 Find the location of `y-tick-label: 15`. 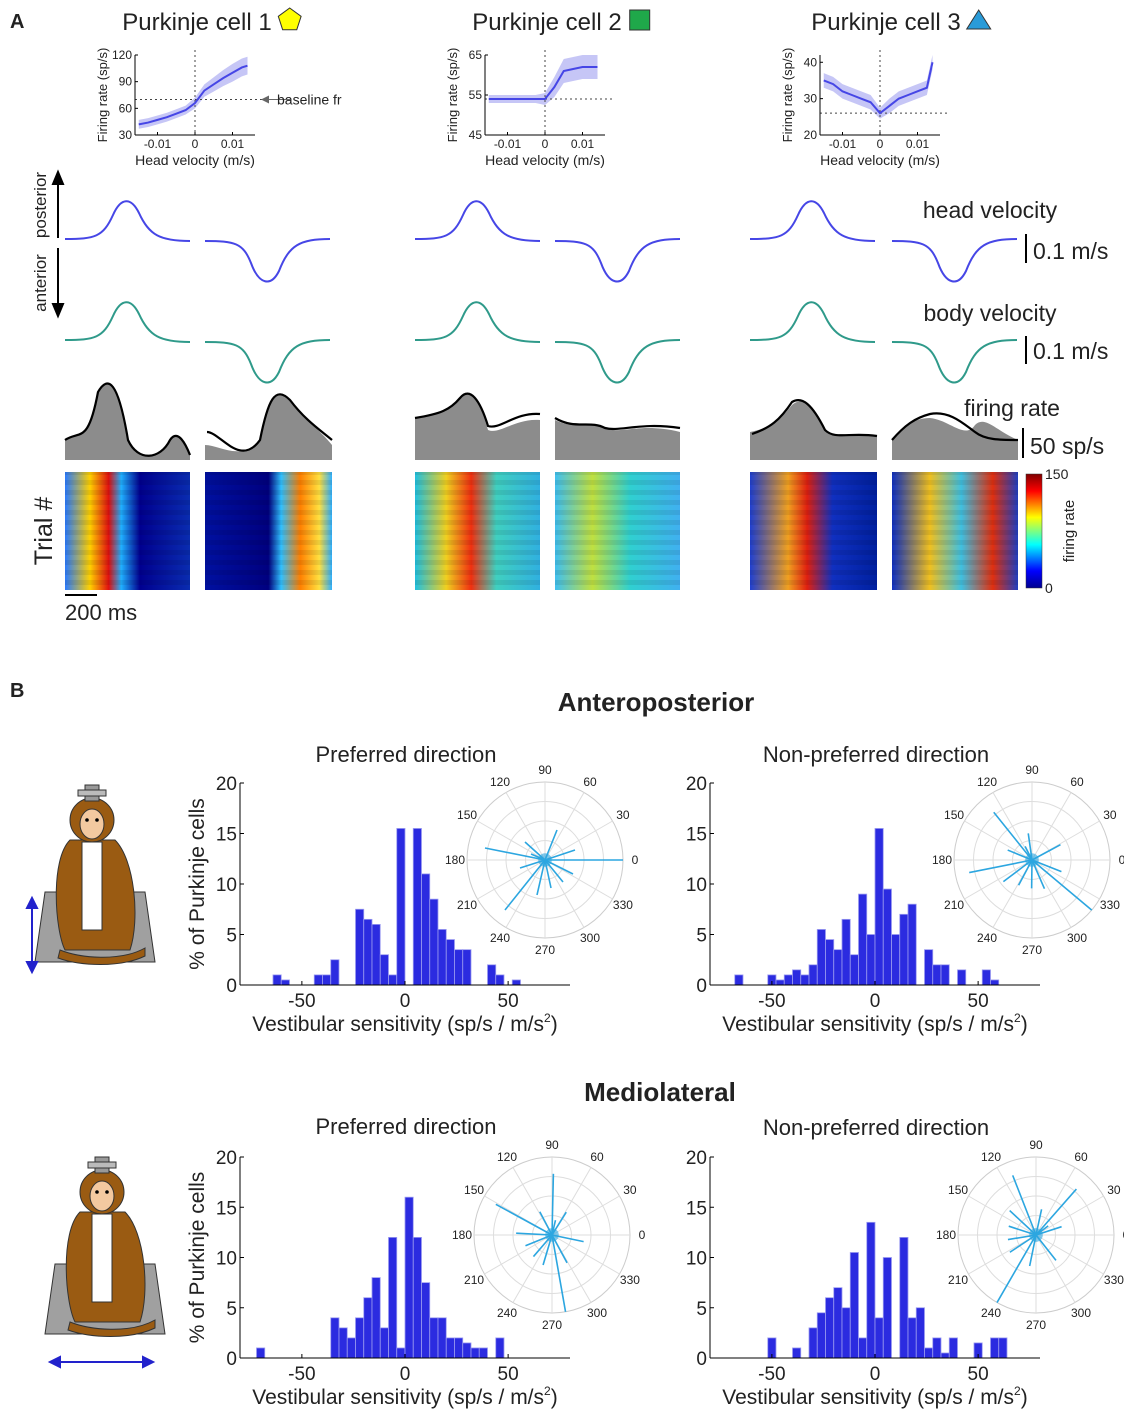

y-tick-label: 15 is located at coordinates (226, 1208).